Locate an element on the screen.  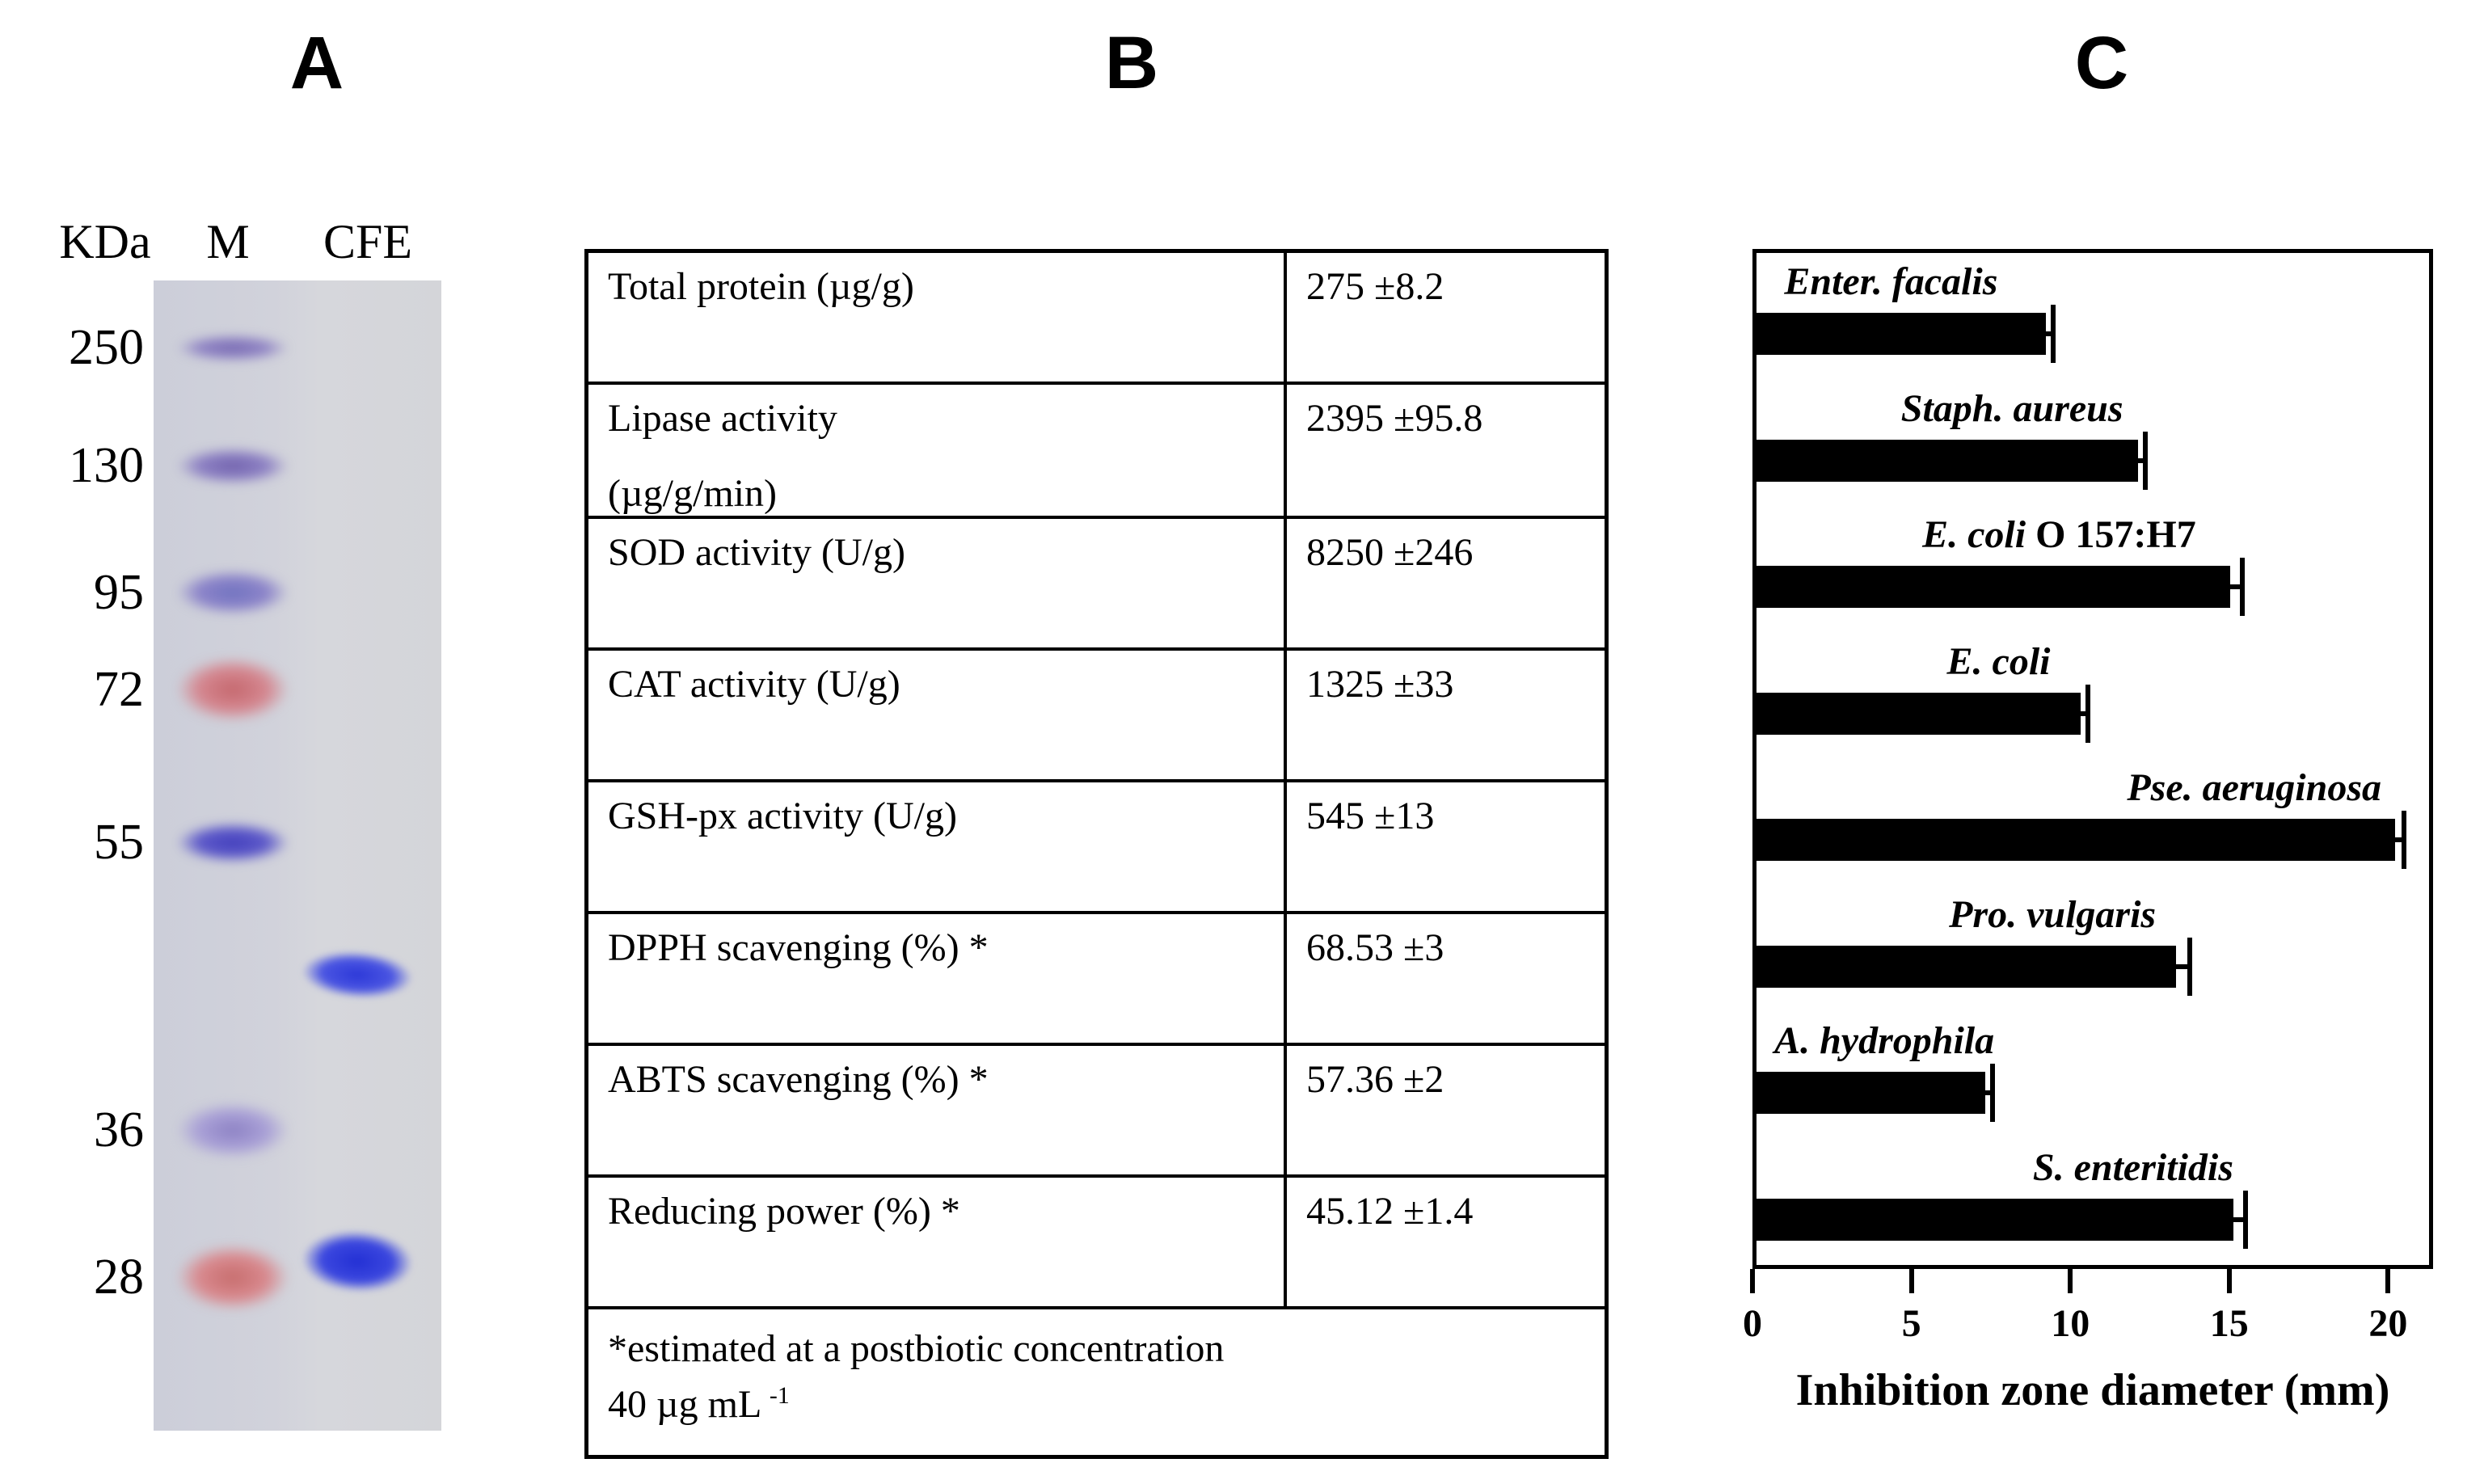
gel-image is located at coordinates (297, 855).